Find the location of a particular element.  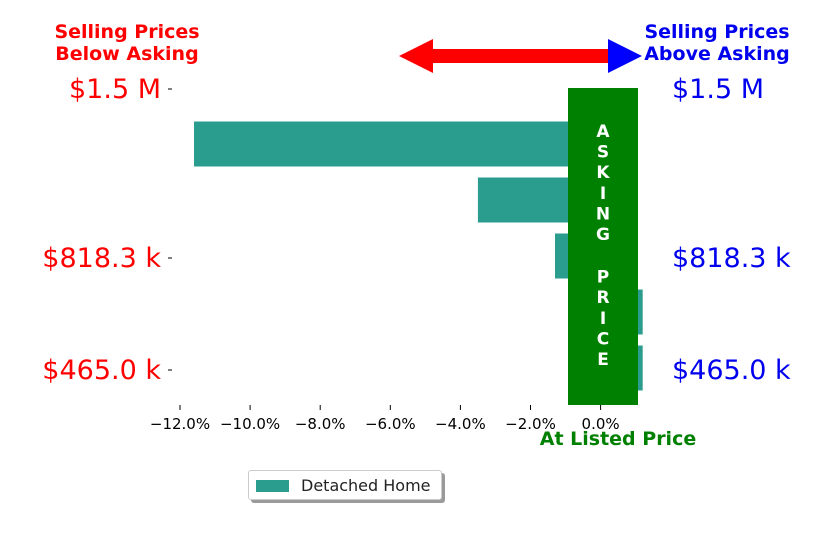

asking-price-letter: C is located at coordinates (603, 339).